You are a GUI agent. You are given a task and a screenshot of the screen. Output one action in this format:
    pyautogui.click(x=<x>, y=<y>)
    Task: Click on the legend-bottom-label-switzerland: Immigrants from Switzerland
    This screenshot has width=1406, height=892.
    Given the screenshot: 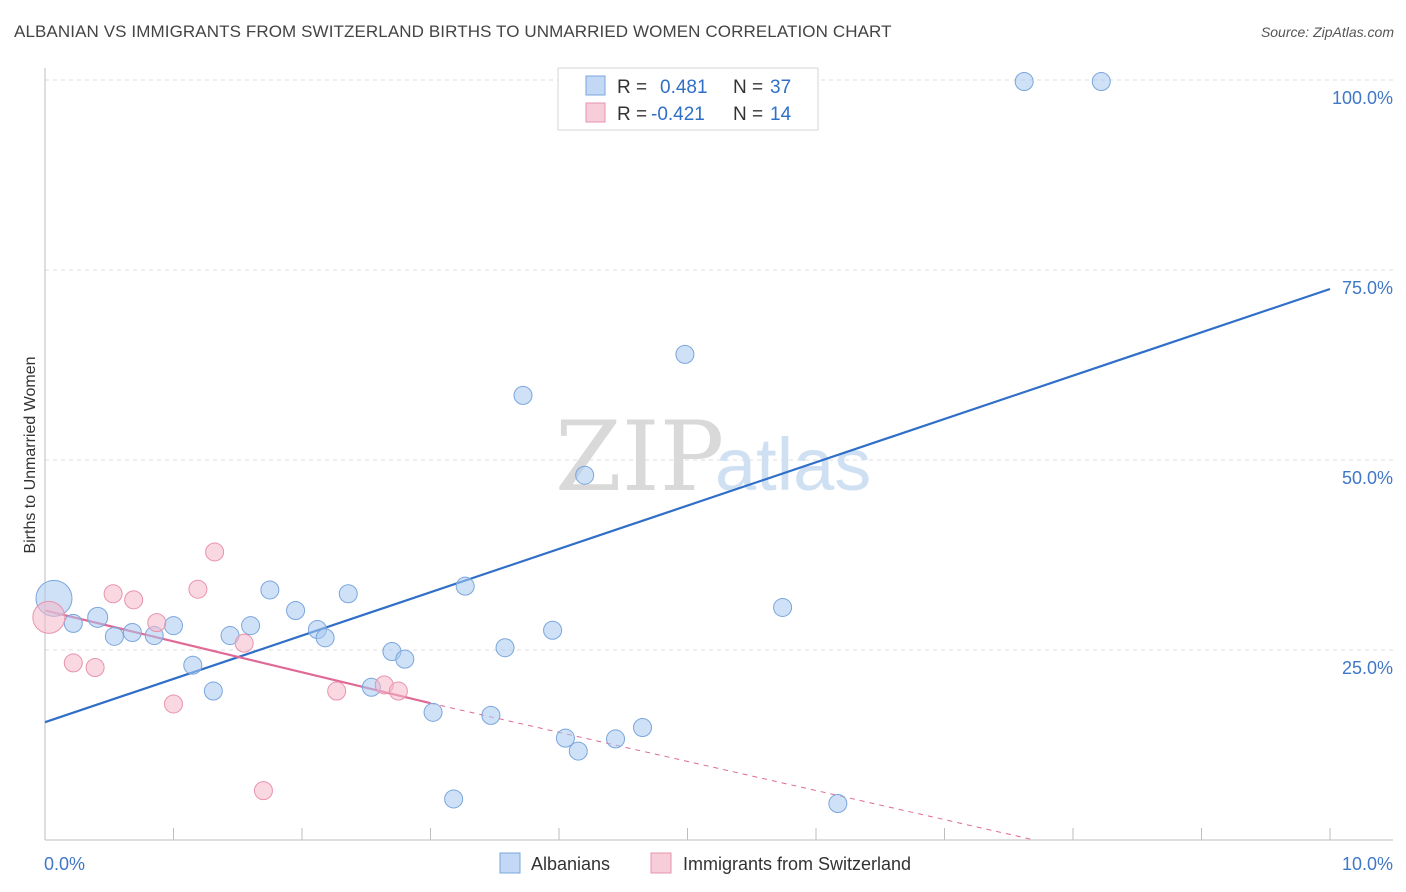 What is the action you would take?
    pyautogui.click(x=797, y=864)
    